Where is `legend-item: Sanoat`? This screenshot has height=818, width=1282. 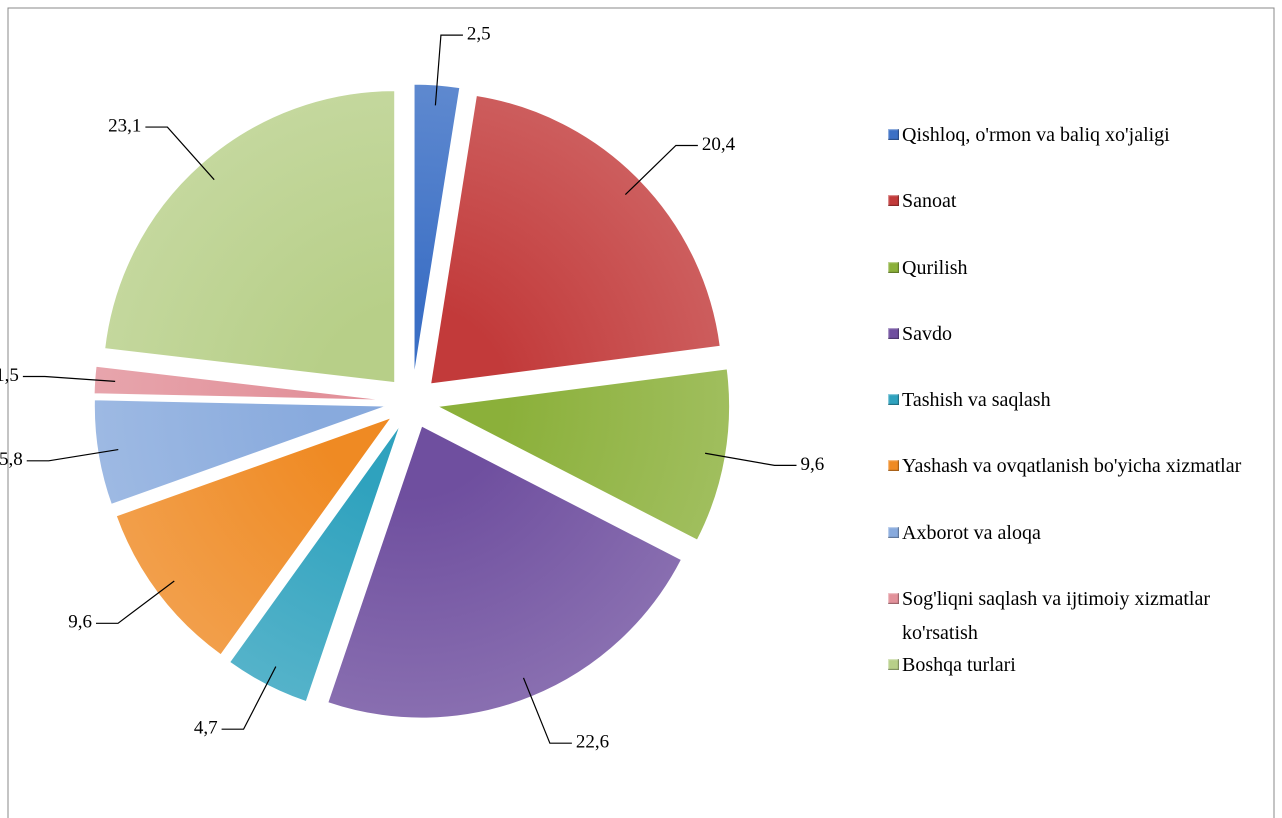
legend-item: Sanoat is located at coordinates (1080, 201).